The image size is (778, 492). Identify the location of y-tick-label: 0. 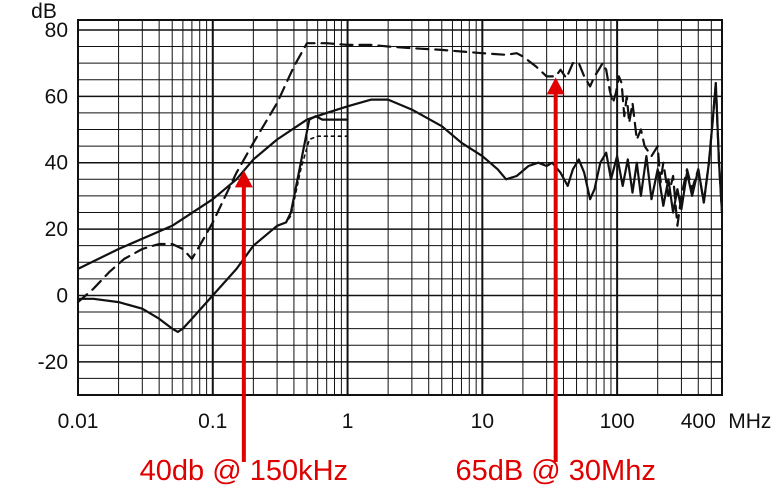
(62, 295).